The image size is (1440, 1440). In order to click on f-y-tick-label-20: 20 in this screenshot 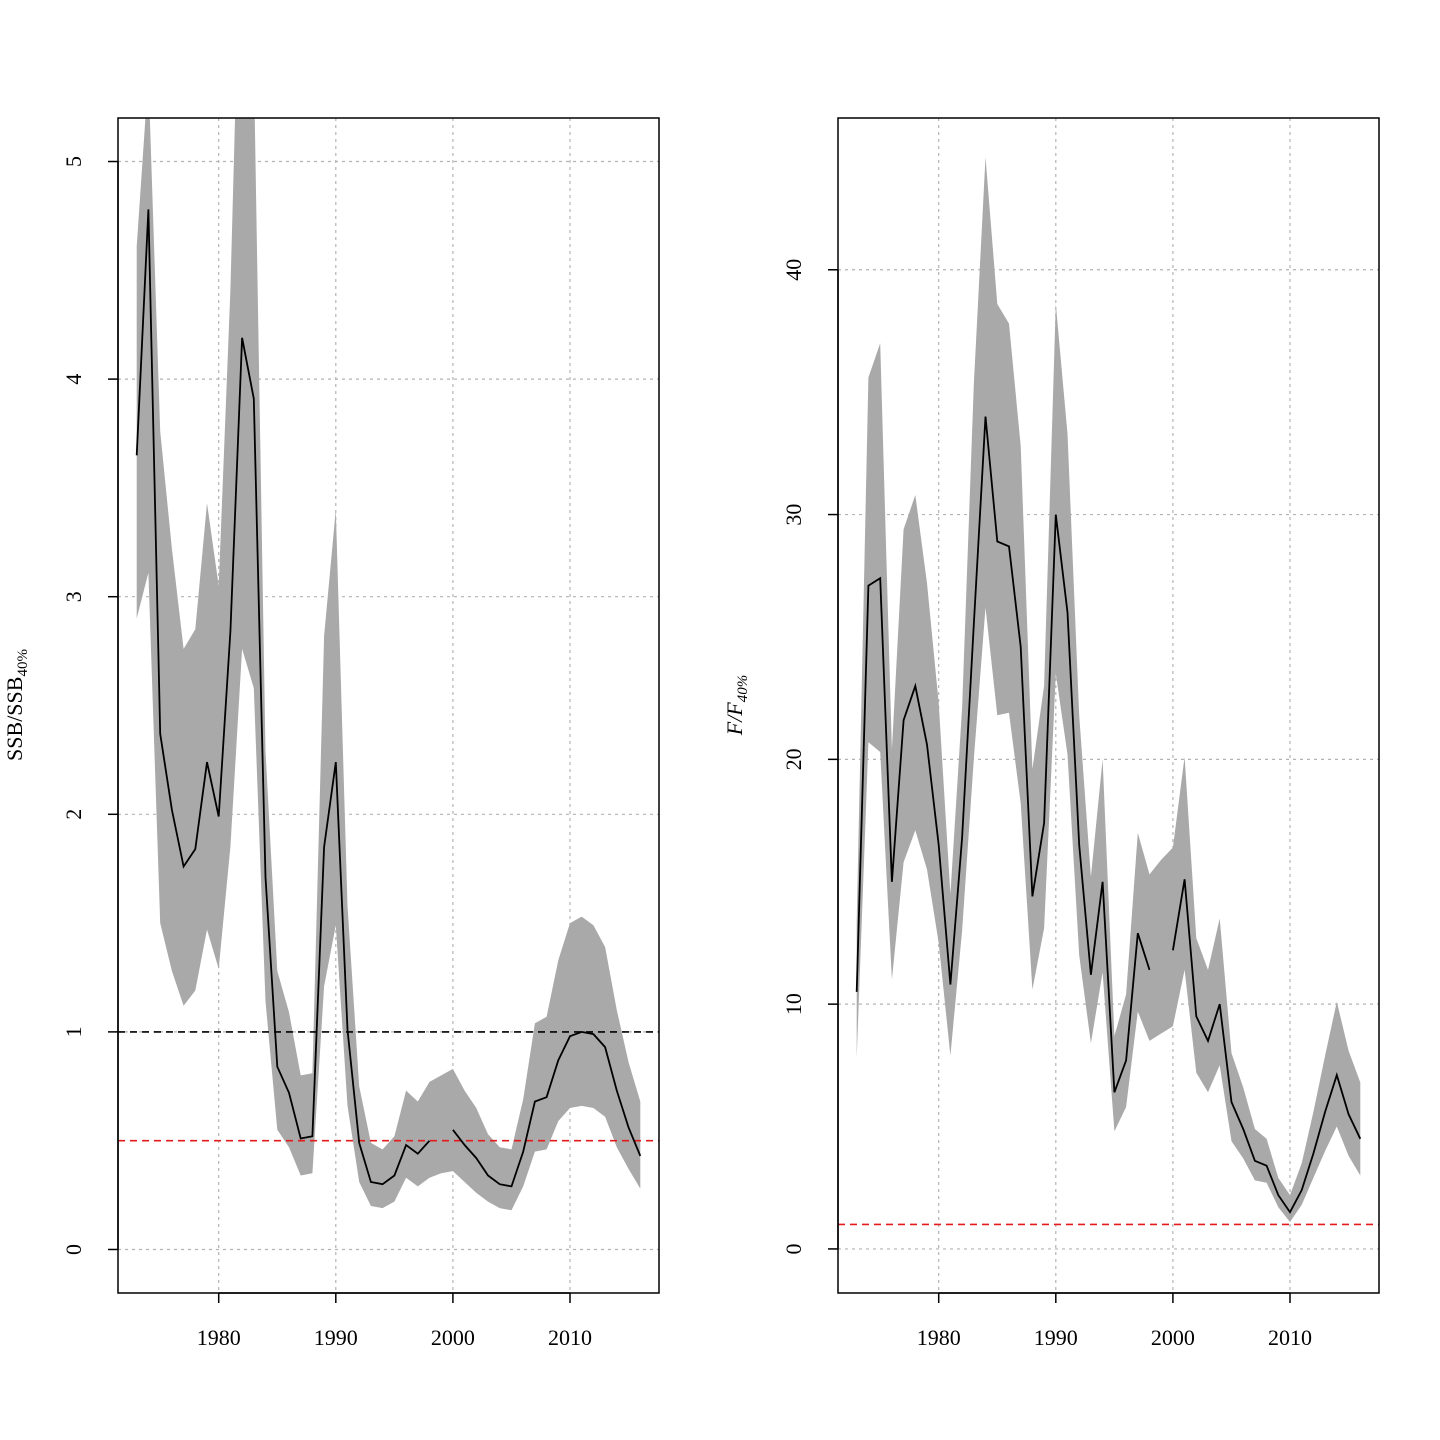, I will do `click(793, 759)`.